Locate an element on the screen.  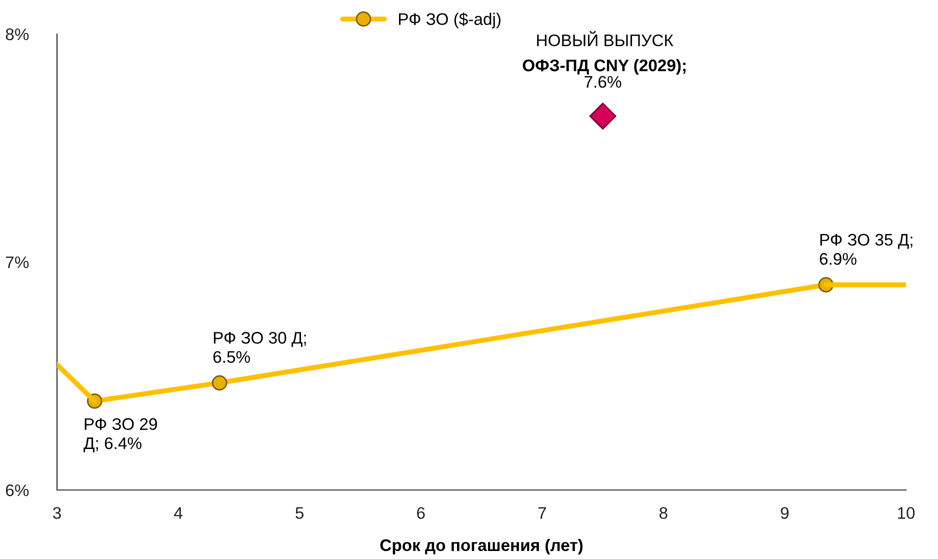
annotation: РФ ЗО 29 Д; 6.4% is located at coordinates (120, 435).